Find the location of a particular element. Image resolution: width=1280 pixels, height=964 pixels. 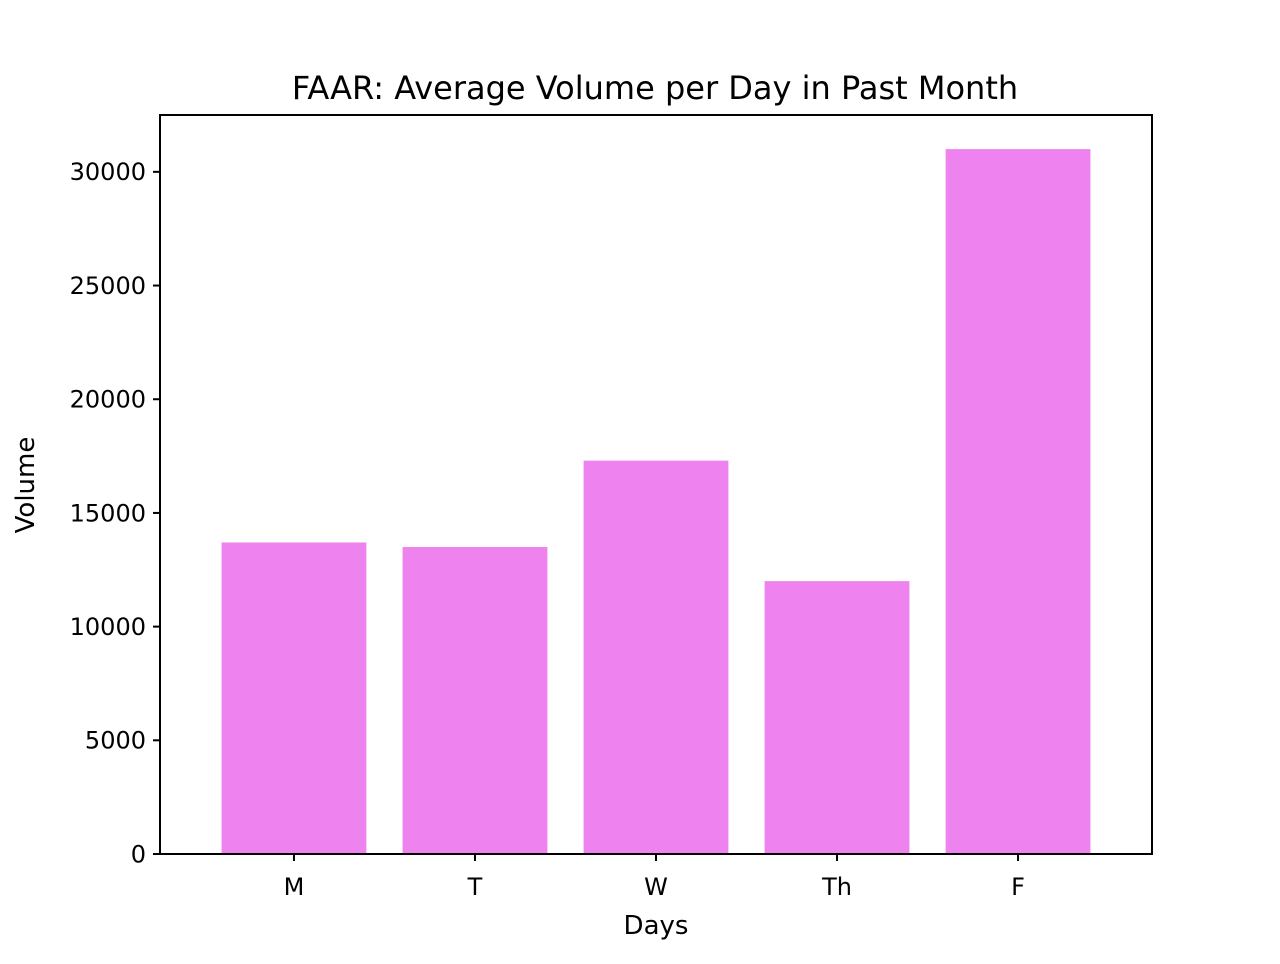

y-tick-label: 20000 is located at coordinates (108, 400).